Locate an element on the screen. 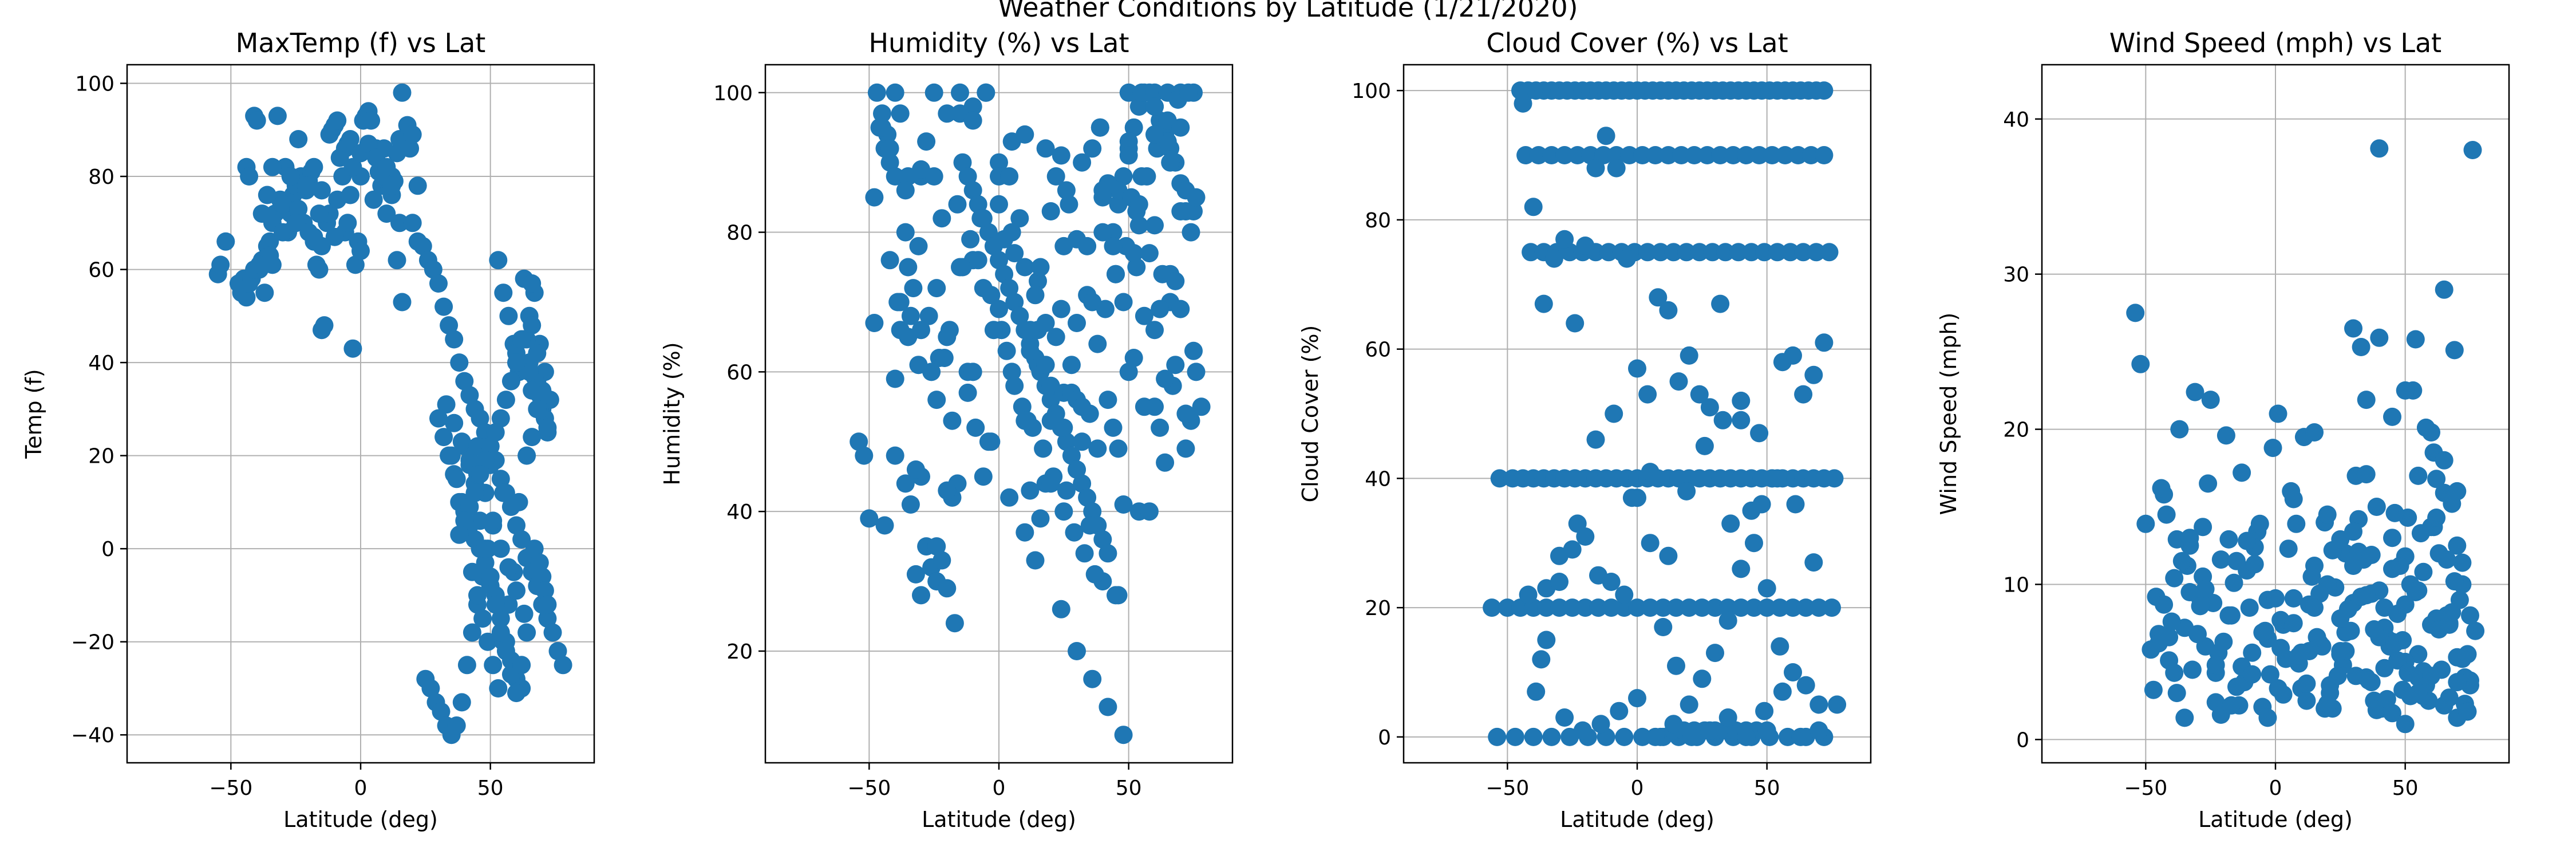  x-axis-label: Latitude (deg) is located at coordinates (360, 819).